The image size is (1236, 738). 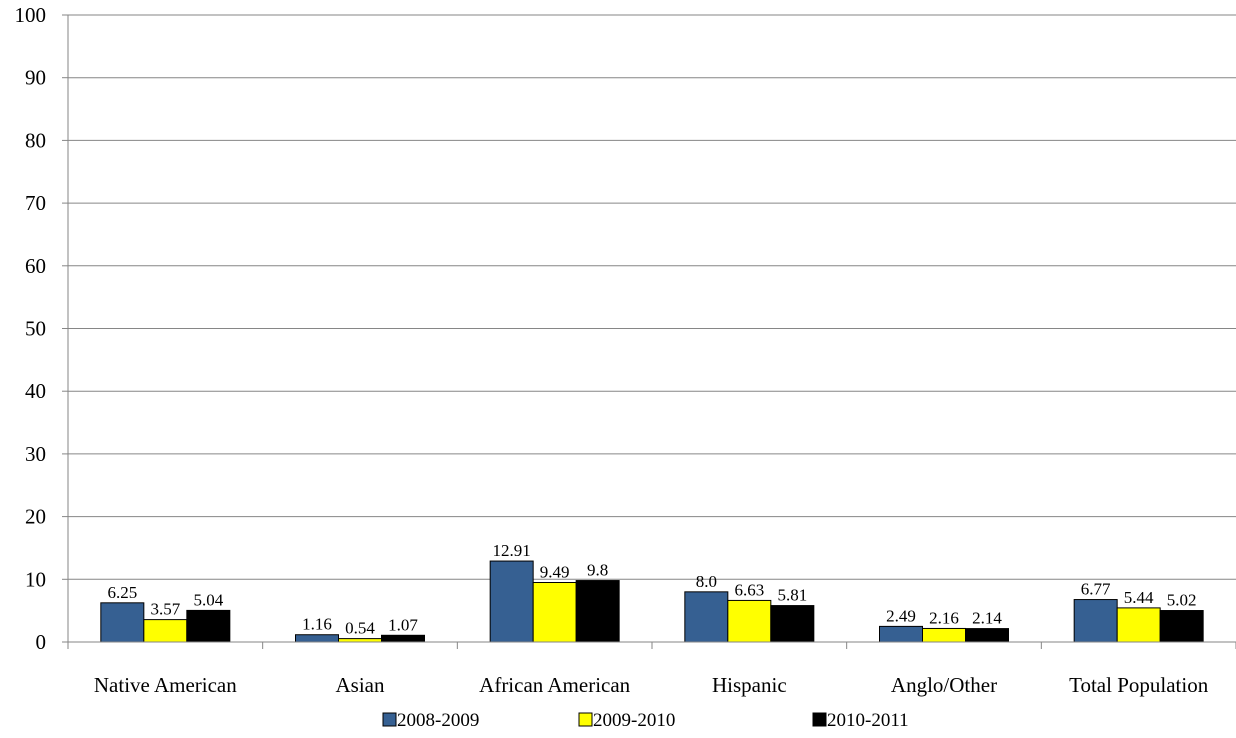 I want to click on category-label: Native American, so click(x=165, y=685).